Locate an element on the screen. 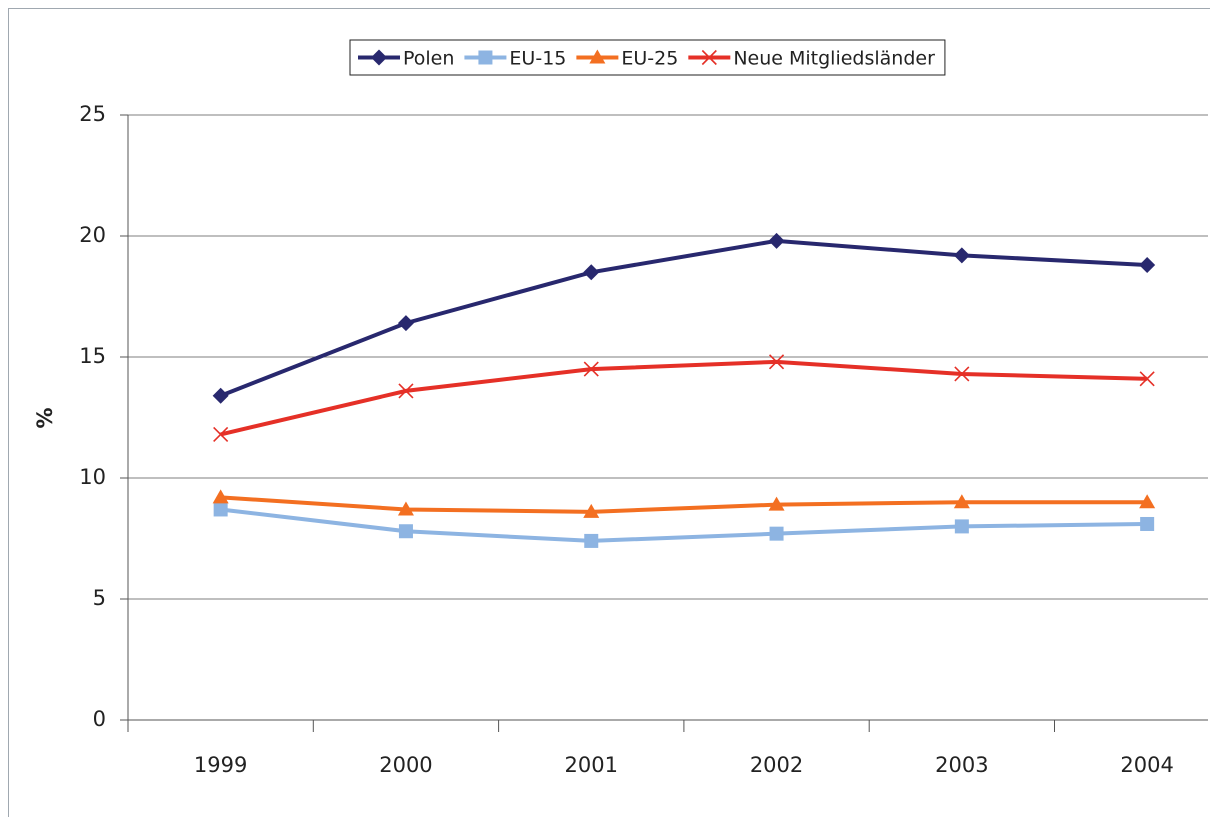 The width and height of the screenshot is (1210, 817). x-tick-label: 2003 is located at coordinates (961, 765).